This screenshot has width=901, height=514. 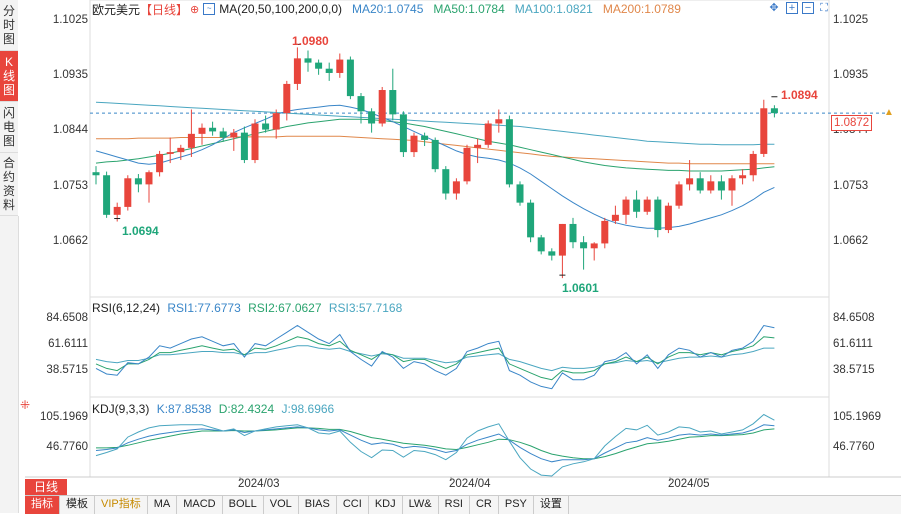 I want to click on kdj-k-line, so click(x=435, y=443).